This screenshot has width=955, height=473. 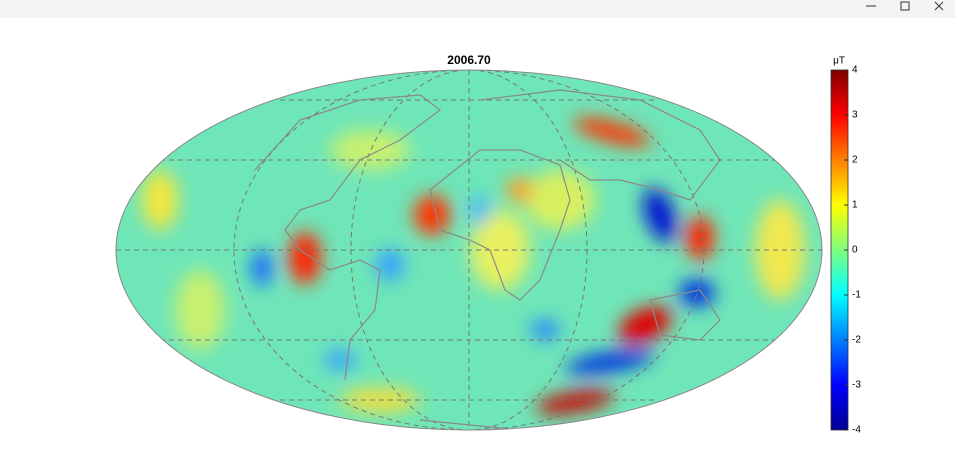 What do you see at coordinates (855, 115) in the screenshot?
I see `colorbar-tick-label: 3` at bounding box center [855, 115].